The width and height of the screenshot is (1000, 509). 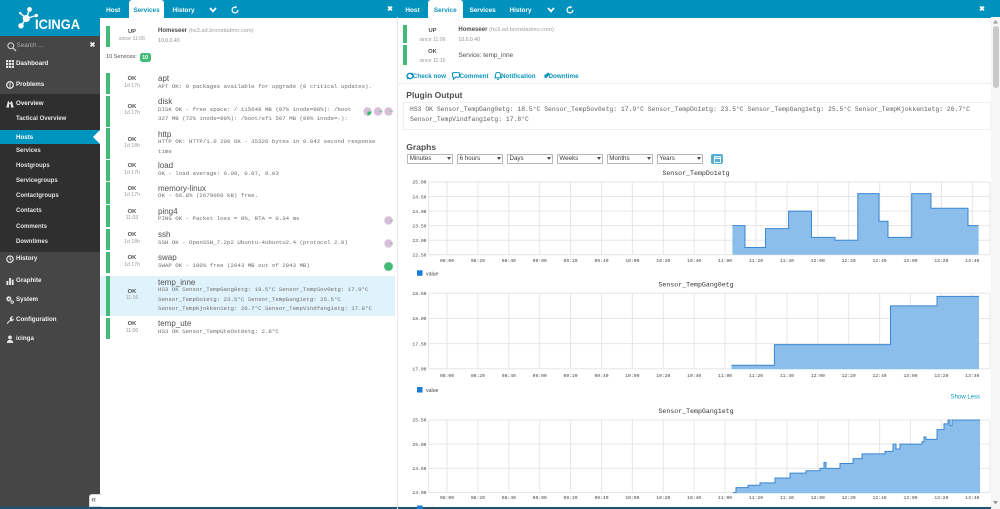 I want to click on svg-text: 25.50, so click(x=419, y=421).